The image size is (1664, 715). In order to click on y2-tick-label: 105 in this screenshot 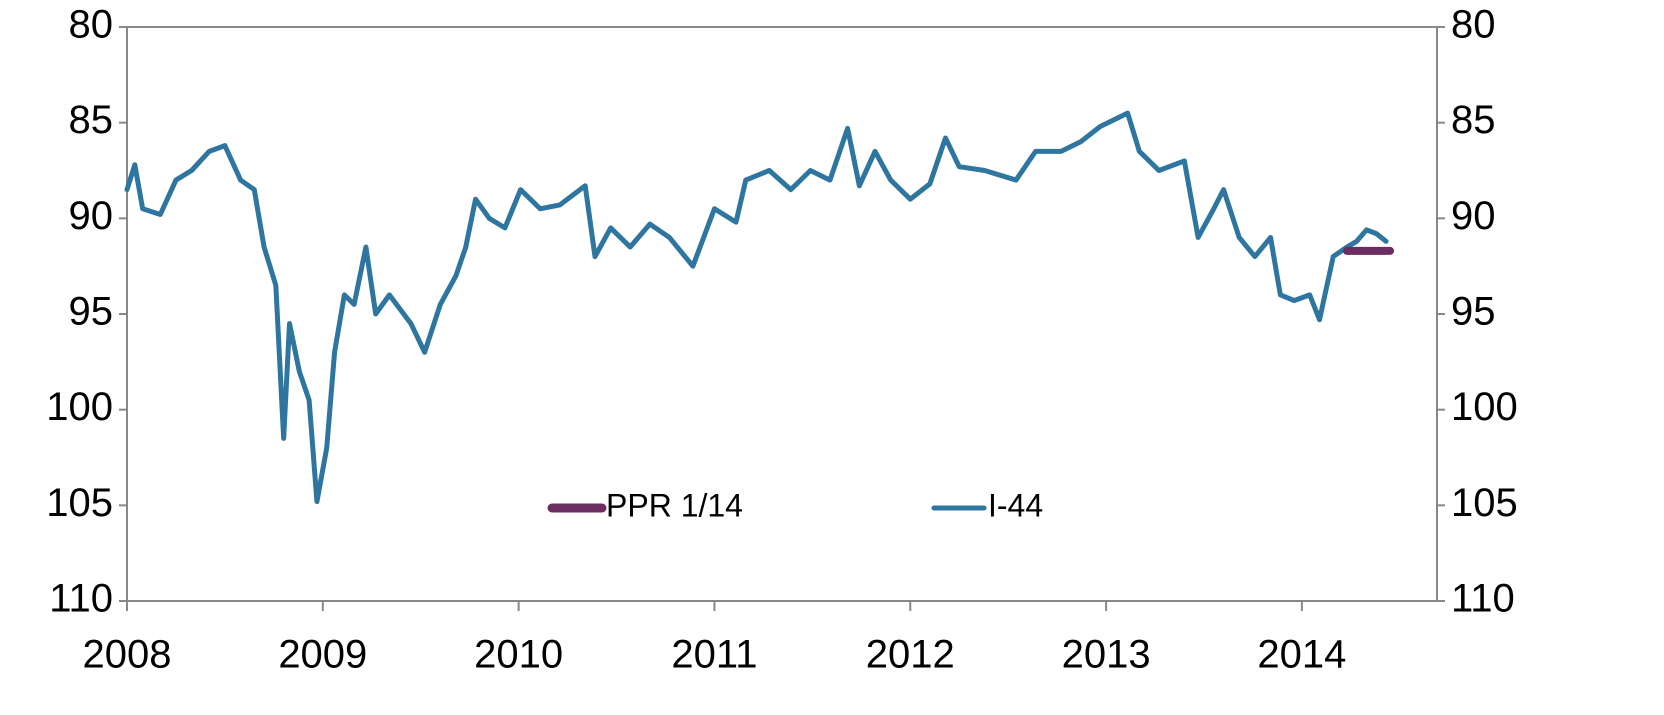, I will do `click(1484, 503)`.